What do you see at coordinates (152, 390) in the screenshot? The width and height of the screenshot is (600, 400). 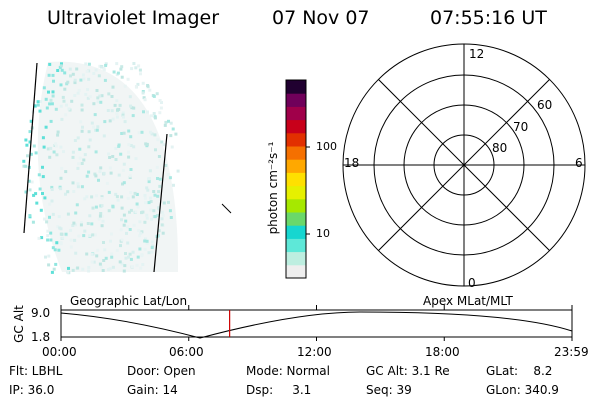 I see `gain-status: Gain: 14` at bounding box center [152, 390].